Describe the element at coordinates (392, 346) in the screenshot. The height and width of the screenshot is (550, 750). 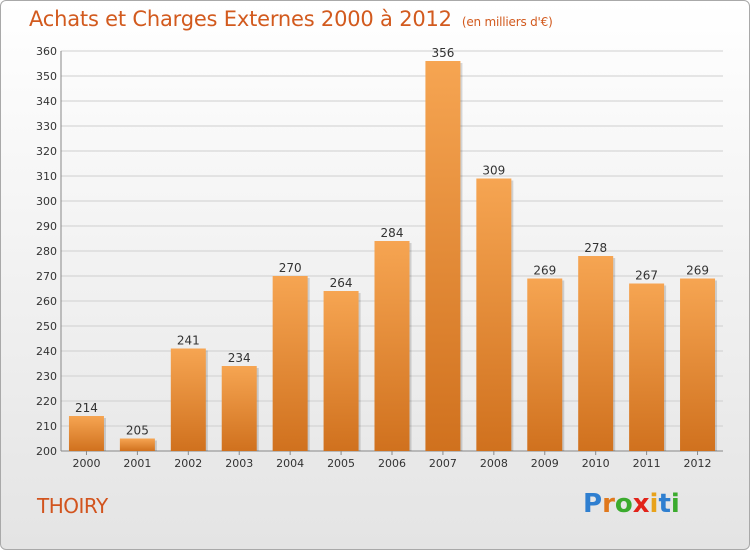
I see `bar-2006` at that location.